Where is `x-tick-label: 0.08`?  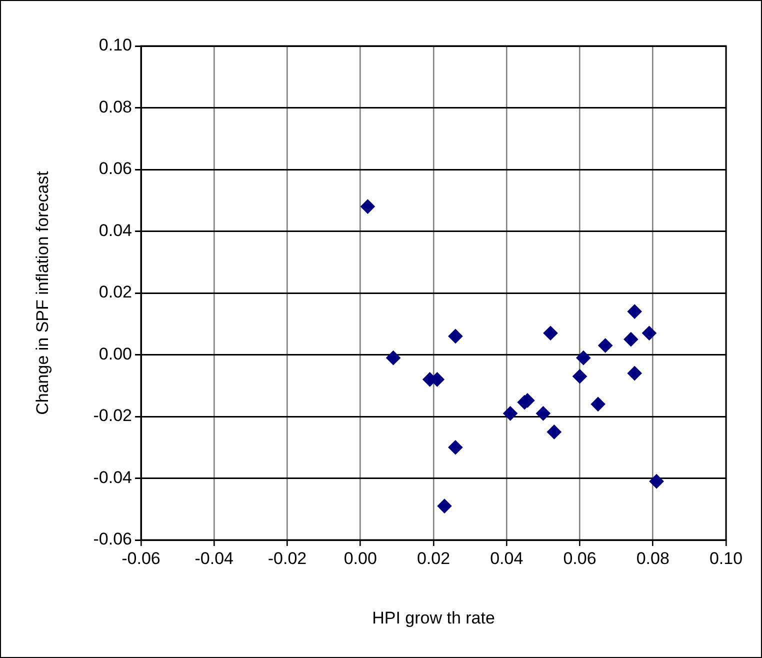 x-tick-label: 0.08 is located at coordinates (653, 558).